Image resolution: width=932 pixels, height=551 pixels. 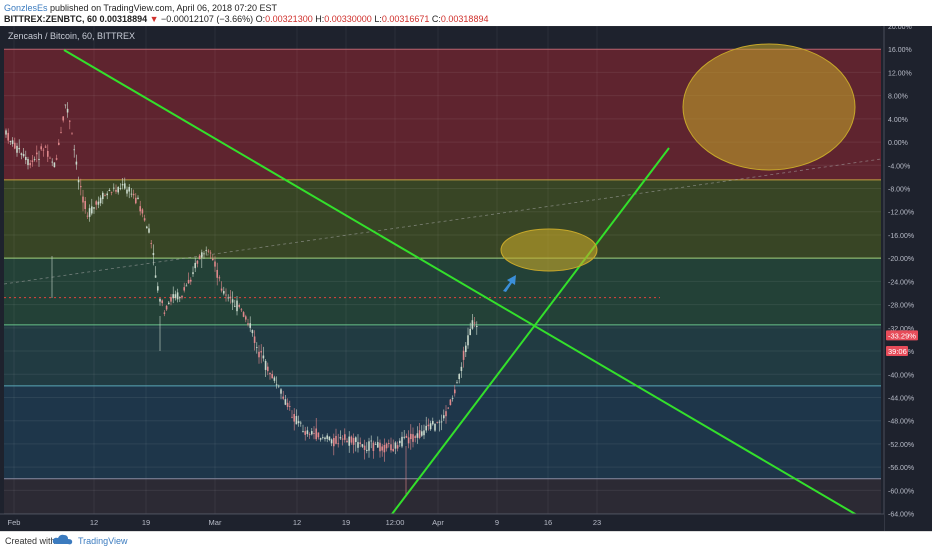 What do you see at coordinates (549, 250) in the screenshot?
I see `target-ellipse-small` at bounding box center [549, 250].